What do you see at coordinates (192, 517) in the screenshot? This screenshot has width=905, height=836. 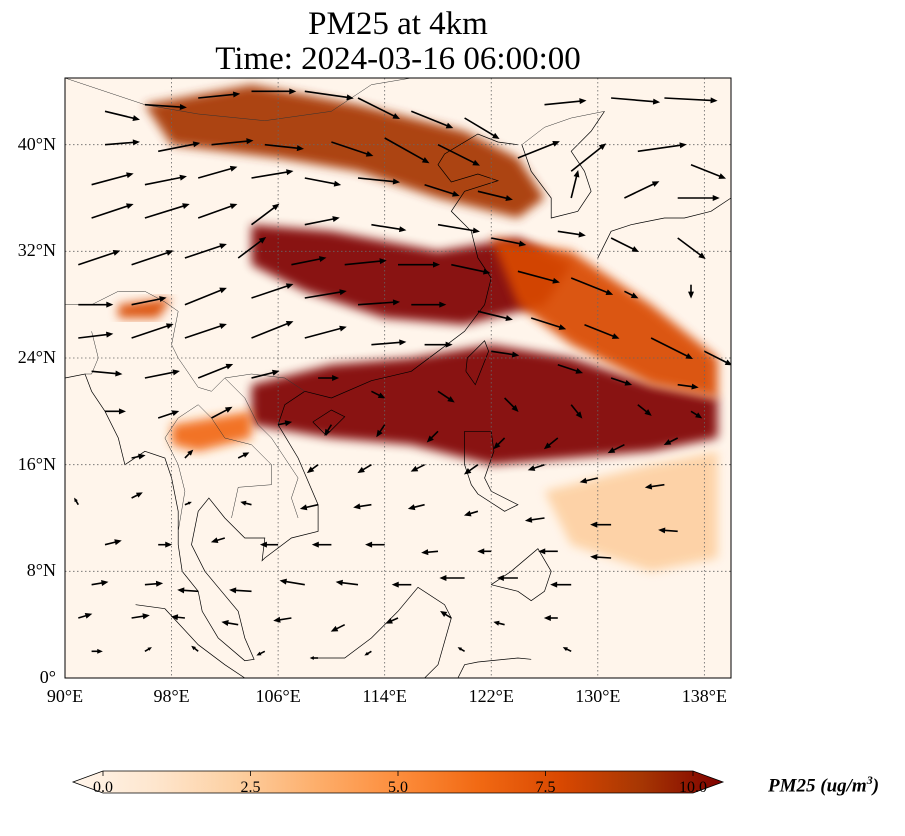 I see `coastline-indochina` at bounding box center [192, 517].